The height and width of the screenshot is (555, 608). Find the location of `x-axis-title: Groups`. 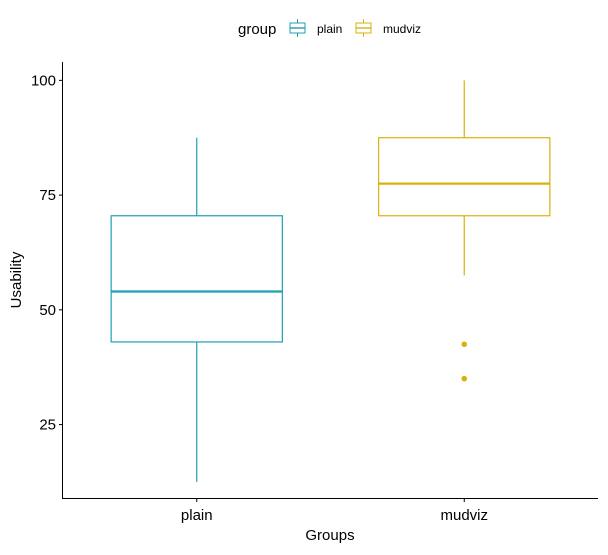

x-axis-title: Groups is located at coordinates (329, 535).